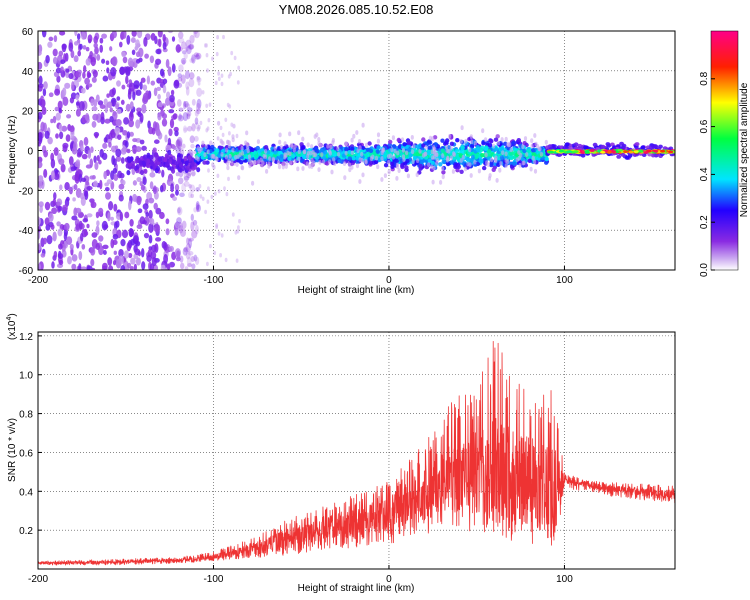 The width and height of the screenshot is (750, 600). What do you see at coordinates (389, 579) in the screenshot?
I see `snr-x-tick-label: 0` at bounding box center [389, 579].